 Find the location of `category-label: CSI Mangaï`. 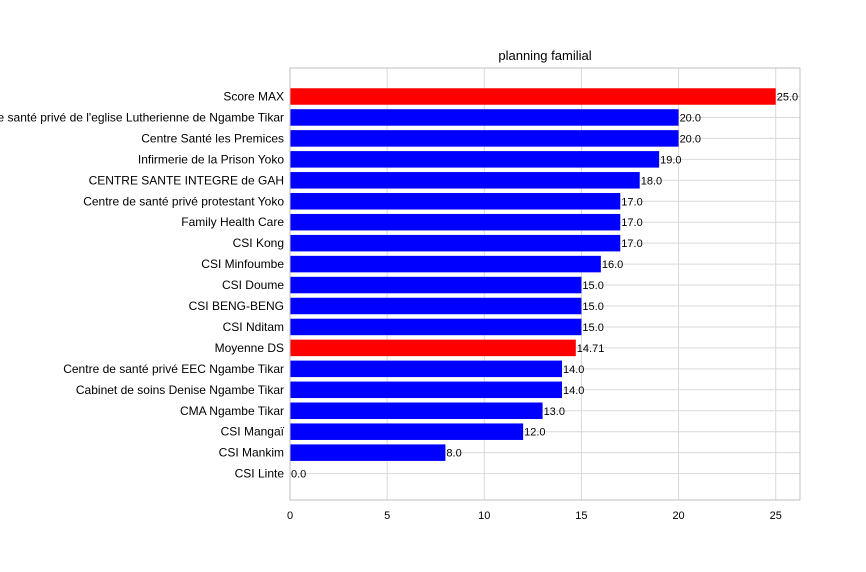

category-label: CSI Mangaï is located at coordinates (253, 432).